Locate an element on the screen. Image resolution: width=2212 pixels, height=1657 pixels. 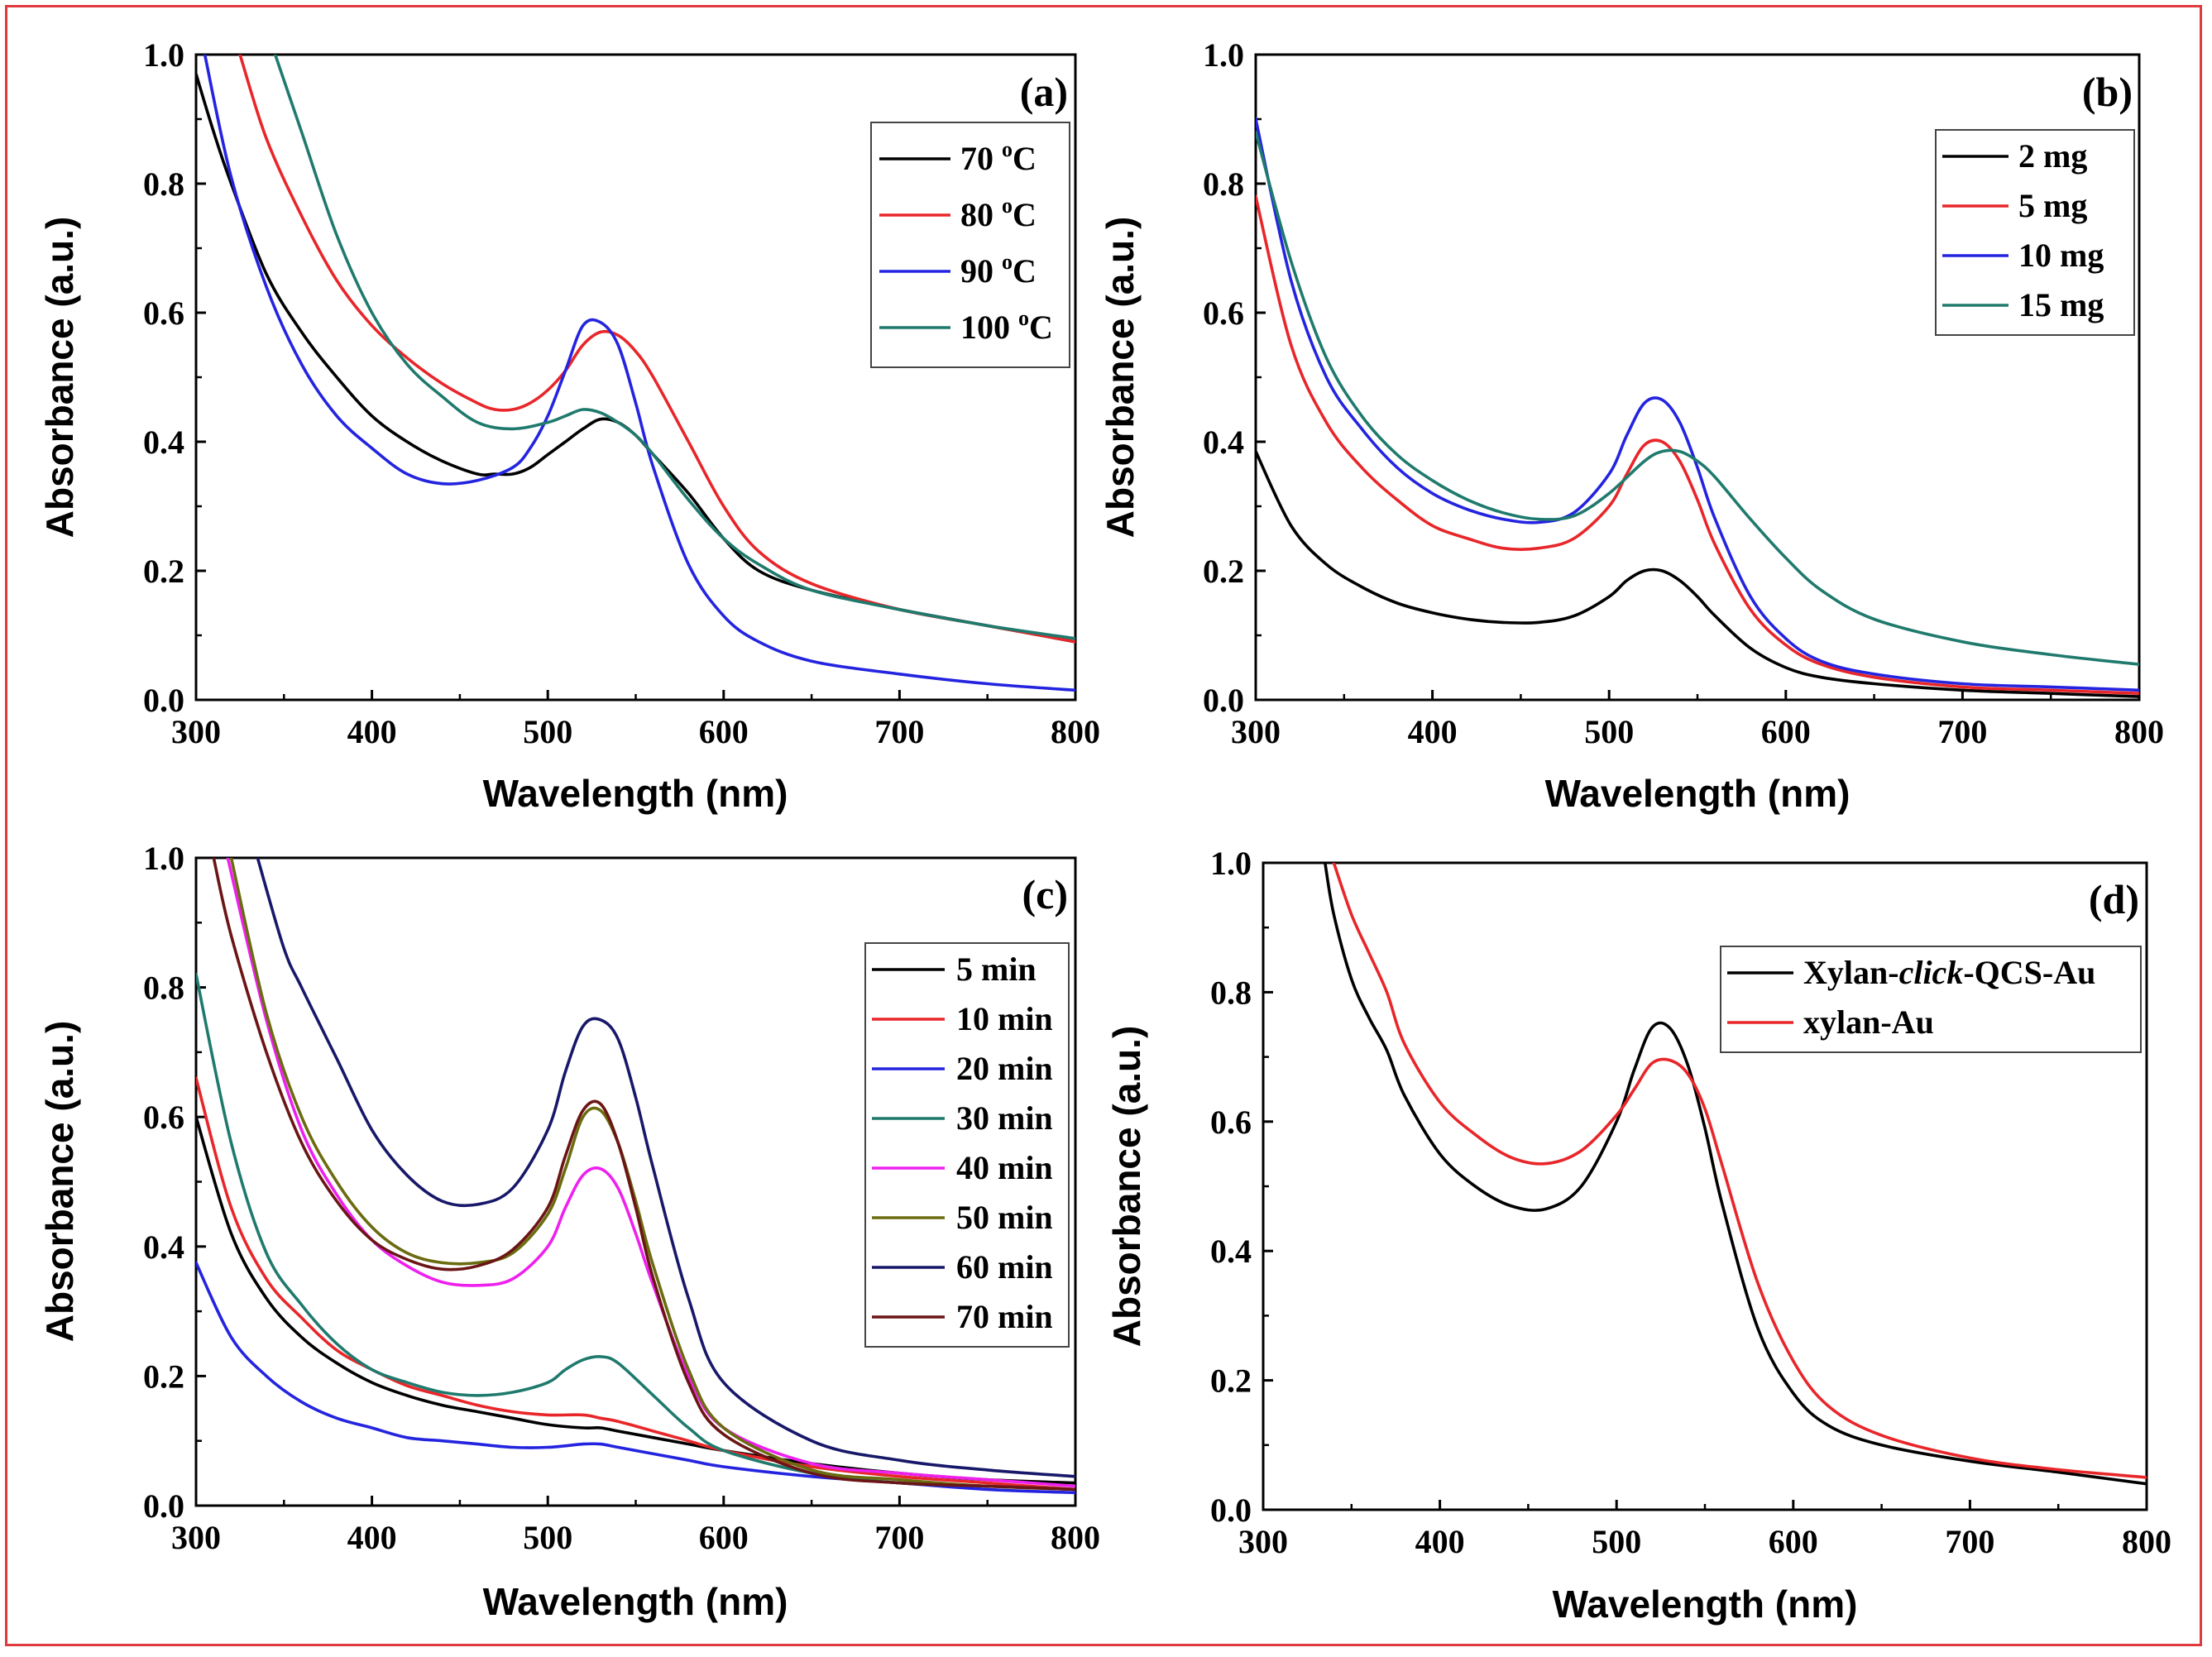
legend-label: 70 oC is located at coordinates (998, 157).